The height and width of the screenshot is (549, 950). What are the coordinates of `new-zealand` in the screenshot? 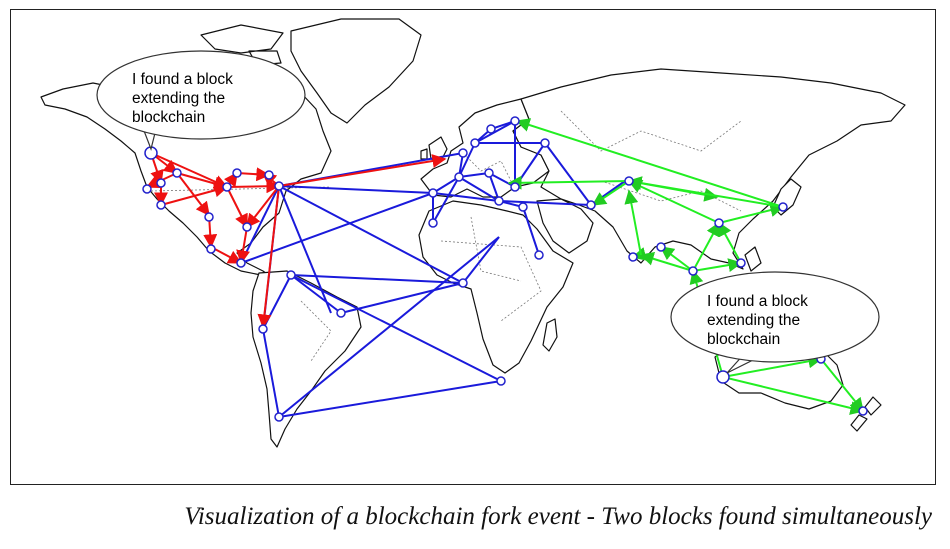 It's located at (866, 414).